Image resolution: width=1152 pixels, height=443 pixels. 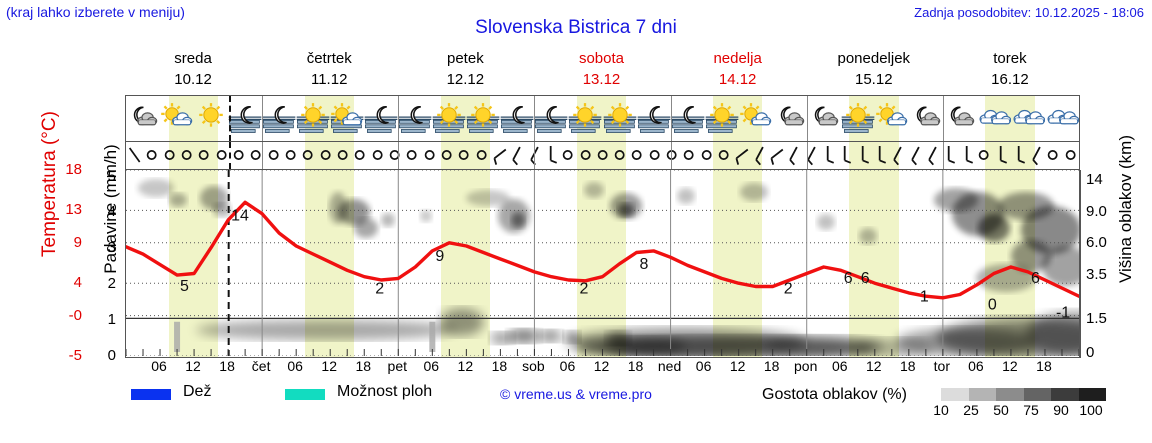 I want to click on x-axis-tick-label: sob, so click(x=533, y=366).